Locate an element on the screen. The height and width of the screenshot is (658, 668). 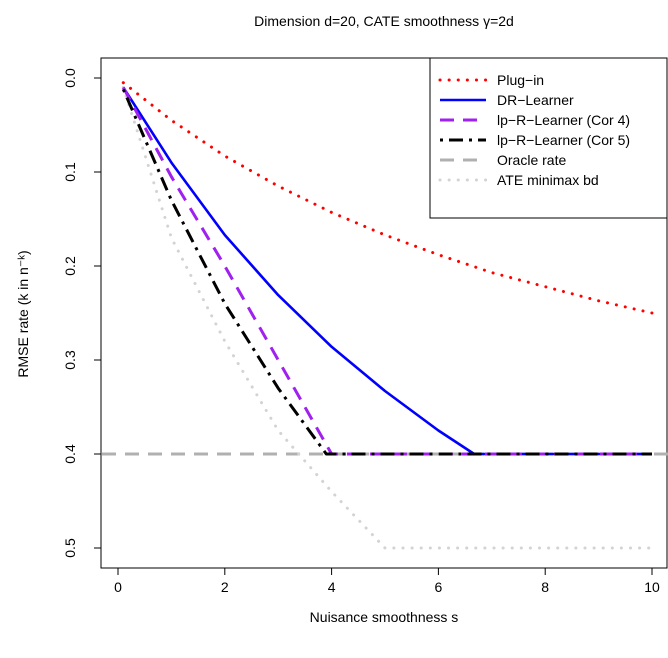
x-tick-label: 0 is located at coordinates (118, 587).